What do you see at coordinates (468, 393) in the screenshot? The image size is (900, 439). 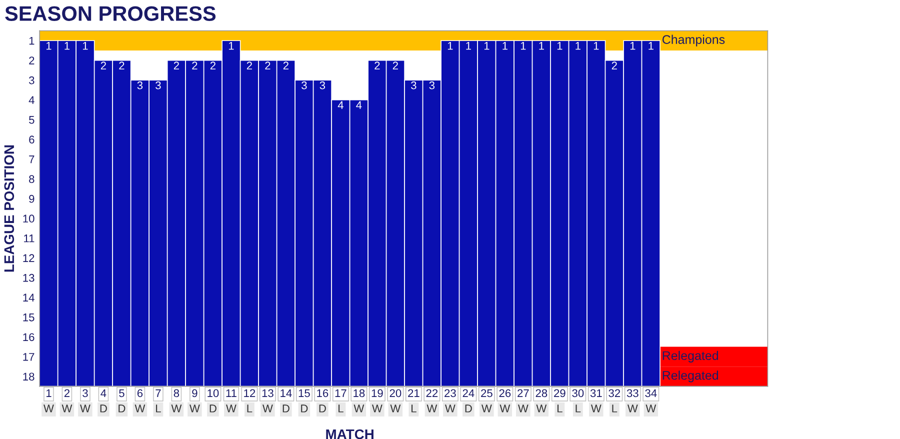 I see `x-tick-label: 24` at bounding box center [468, 393].